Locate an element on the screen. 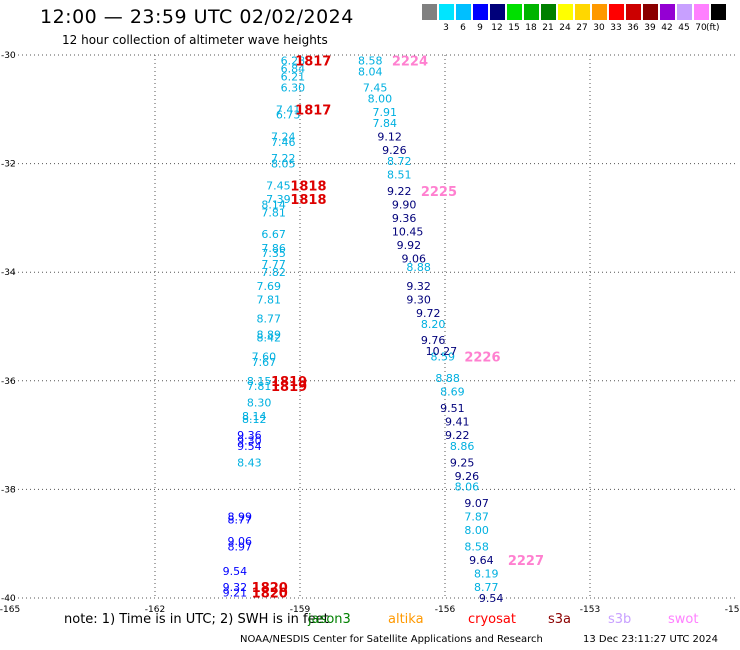 This screenshot has width=740, height=650. mission-legend-item: s3a is located at coordinates (560, 619).